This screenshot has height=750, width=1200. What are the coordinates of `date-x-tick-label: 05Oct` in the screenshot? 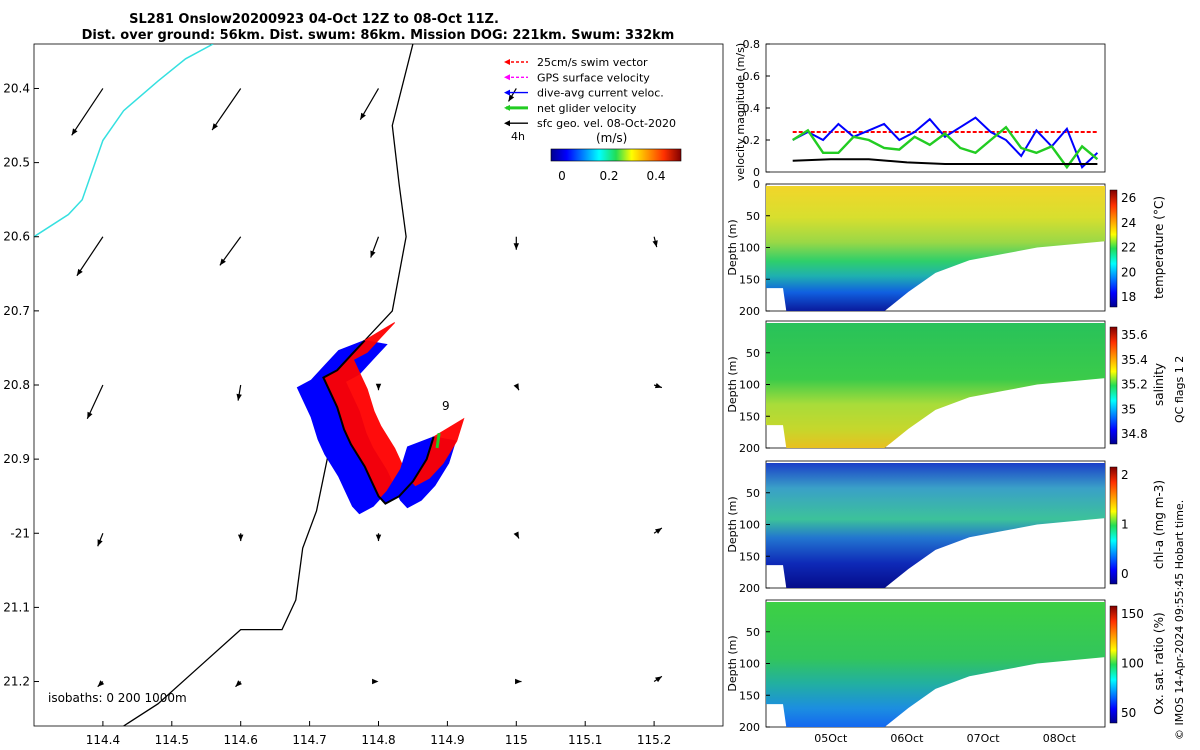 It's located at (831, 738).